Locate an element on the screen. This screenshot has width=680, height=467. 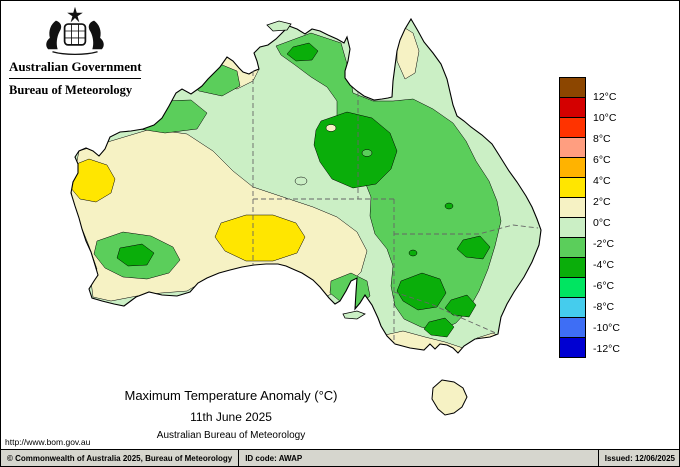
map-date: 11th June 2025 is located at coordinates (231, 417).